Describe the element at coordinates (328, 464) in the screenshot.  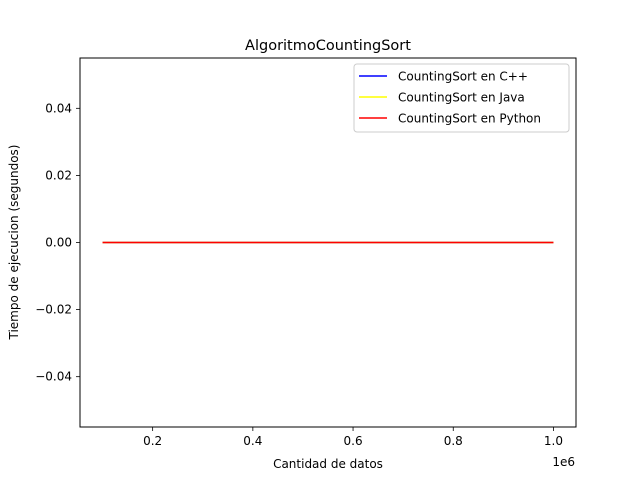
I see `x-axis-label: Cantidad de datos` at that location.